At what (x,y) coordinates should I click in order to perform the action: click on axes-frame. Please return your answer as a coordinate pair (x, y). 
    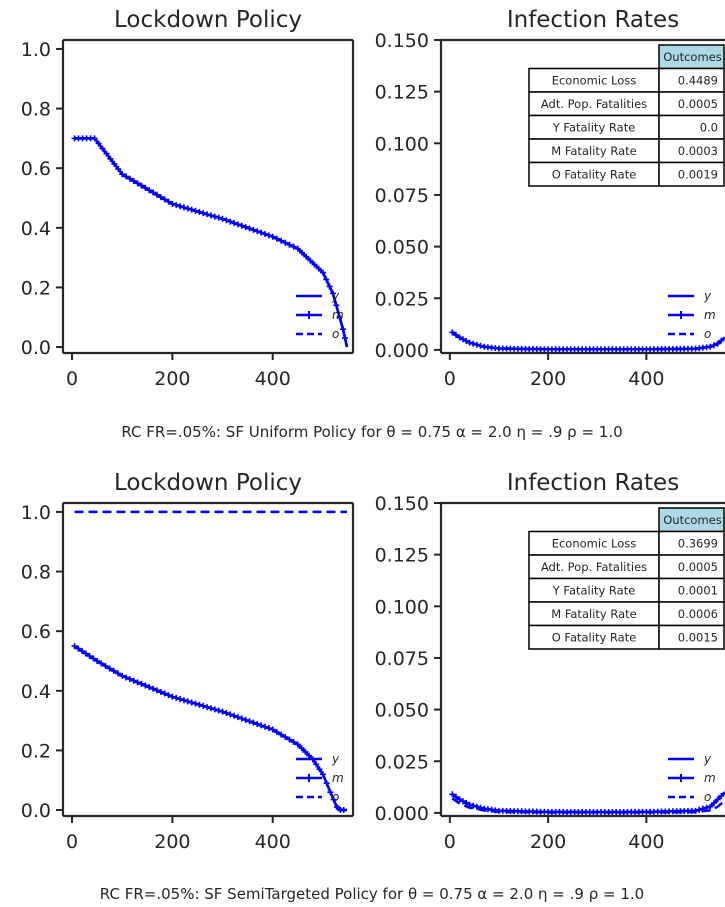
    Looking at the image, I should click on (208, 659).